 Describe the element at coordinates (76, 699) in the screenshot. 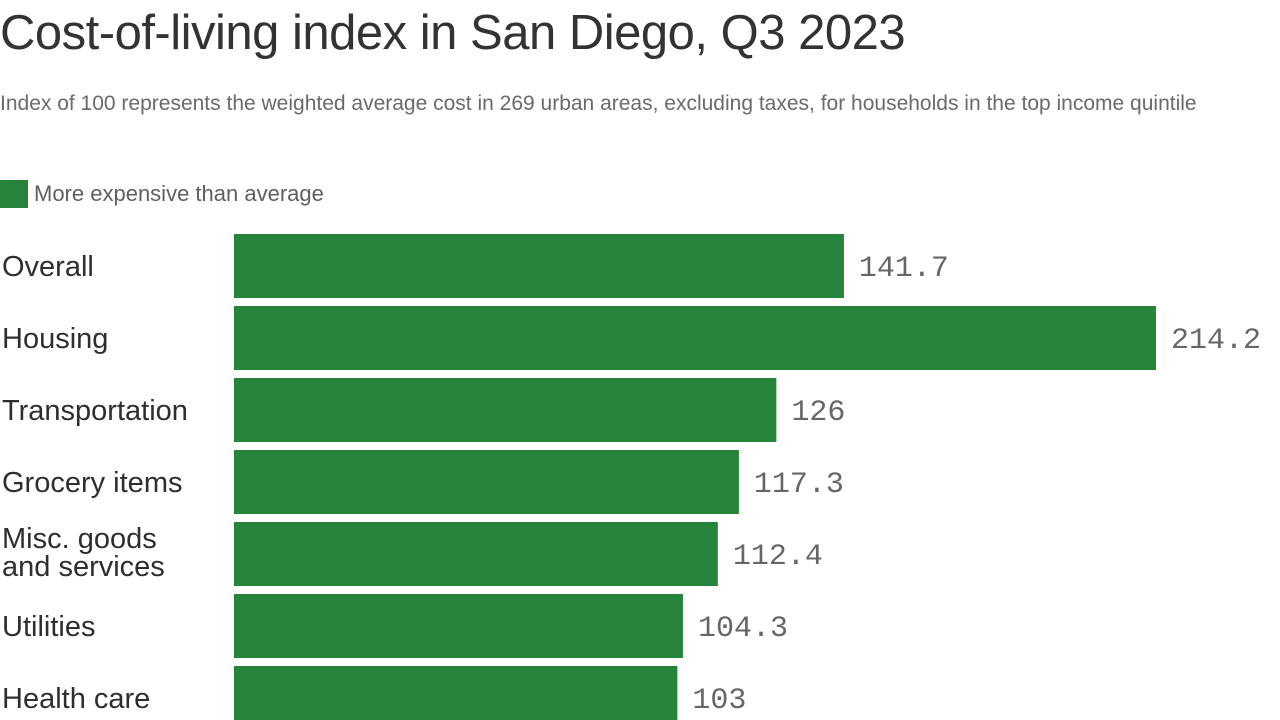

I see `category-label: Health care` at that location.